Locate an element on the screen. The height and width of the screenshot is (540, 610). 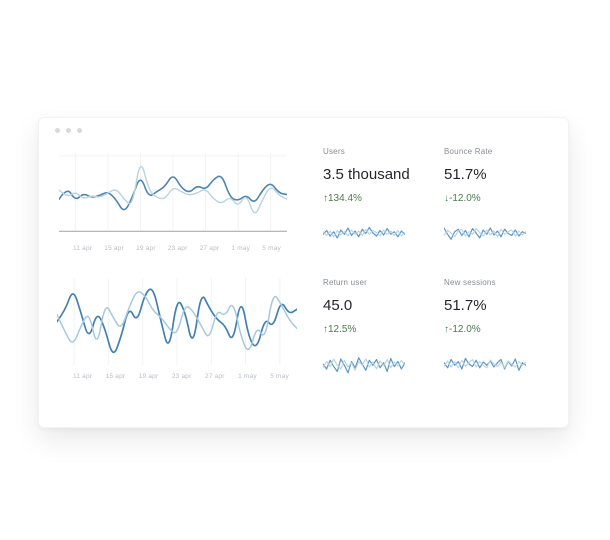
stat-change-up: ↑-12.0% is located at coordinates (462, 329).